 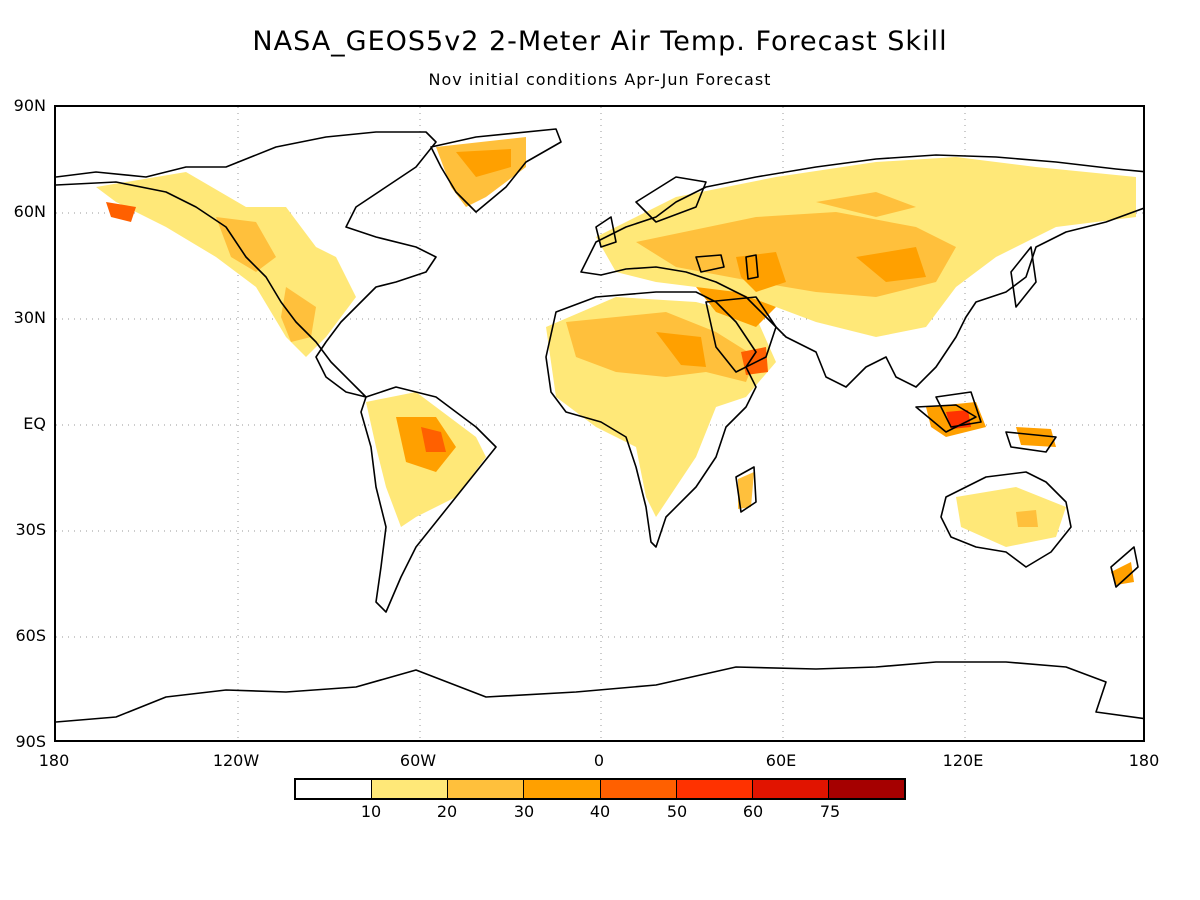 What do you see at coordinates (236, 760) in the screenshot?
I see `lon-label-120w: 120W` at bounding box center [236, 760].